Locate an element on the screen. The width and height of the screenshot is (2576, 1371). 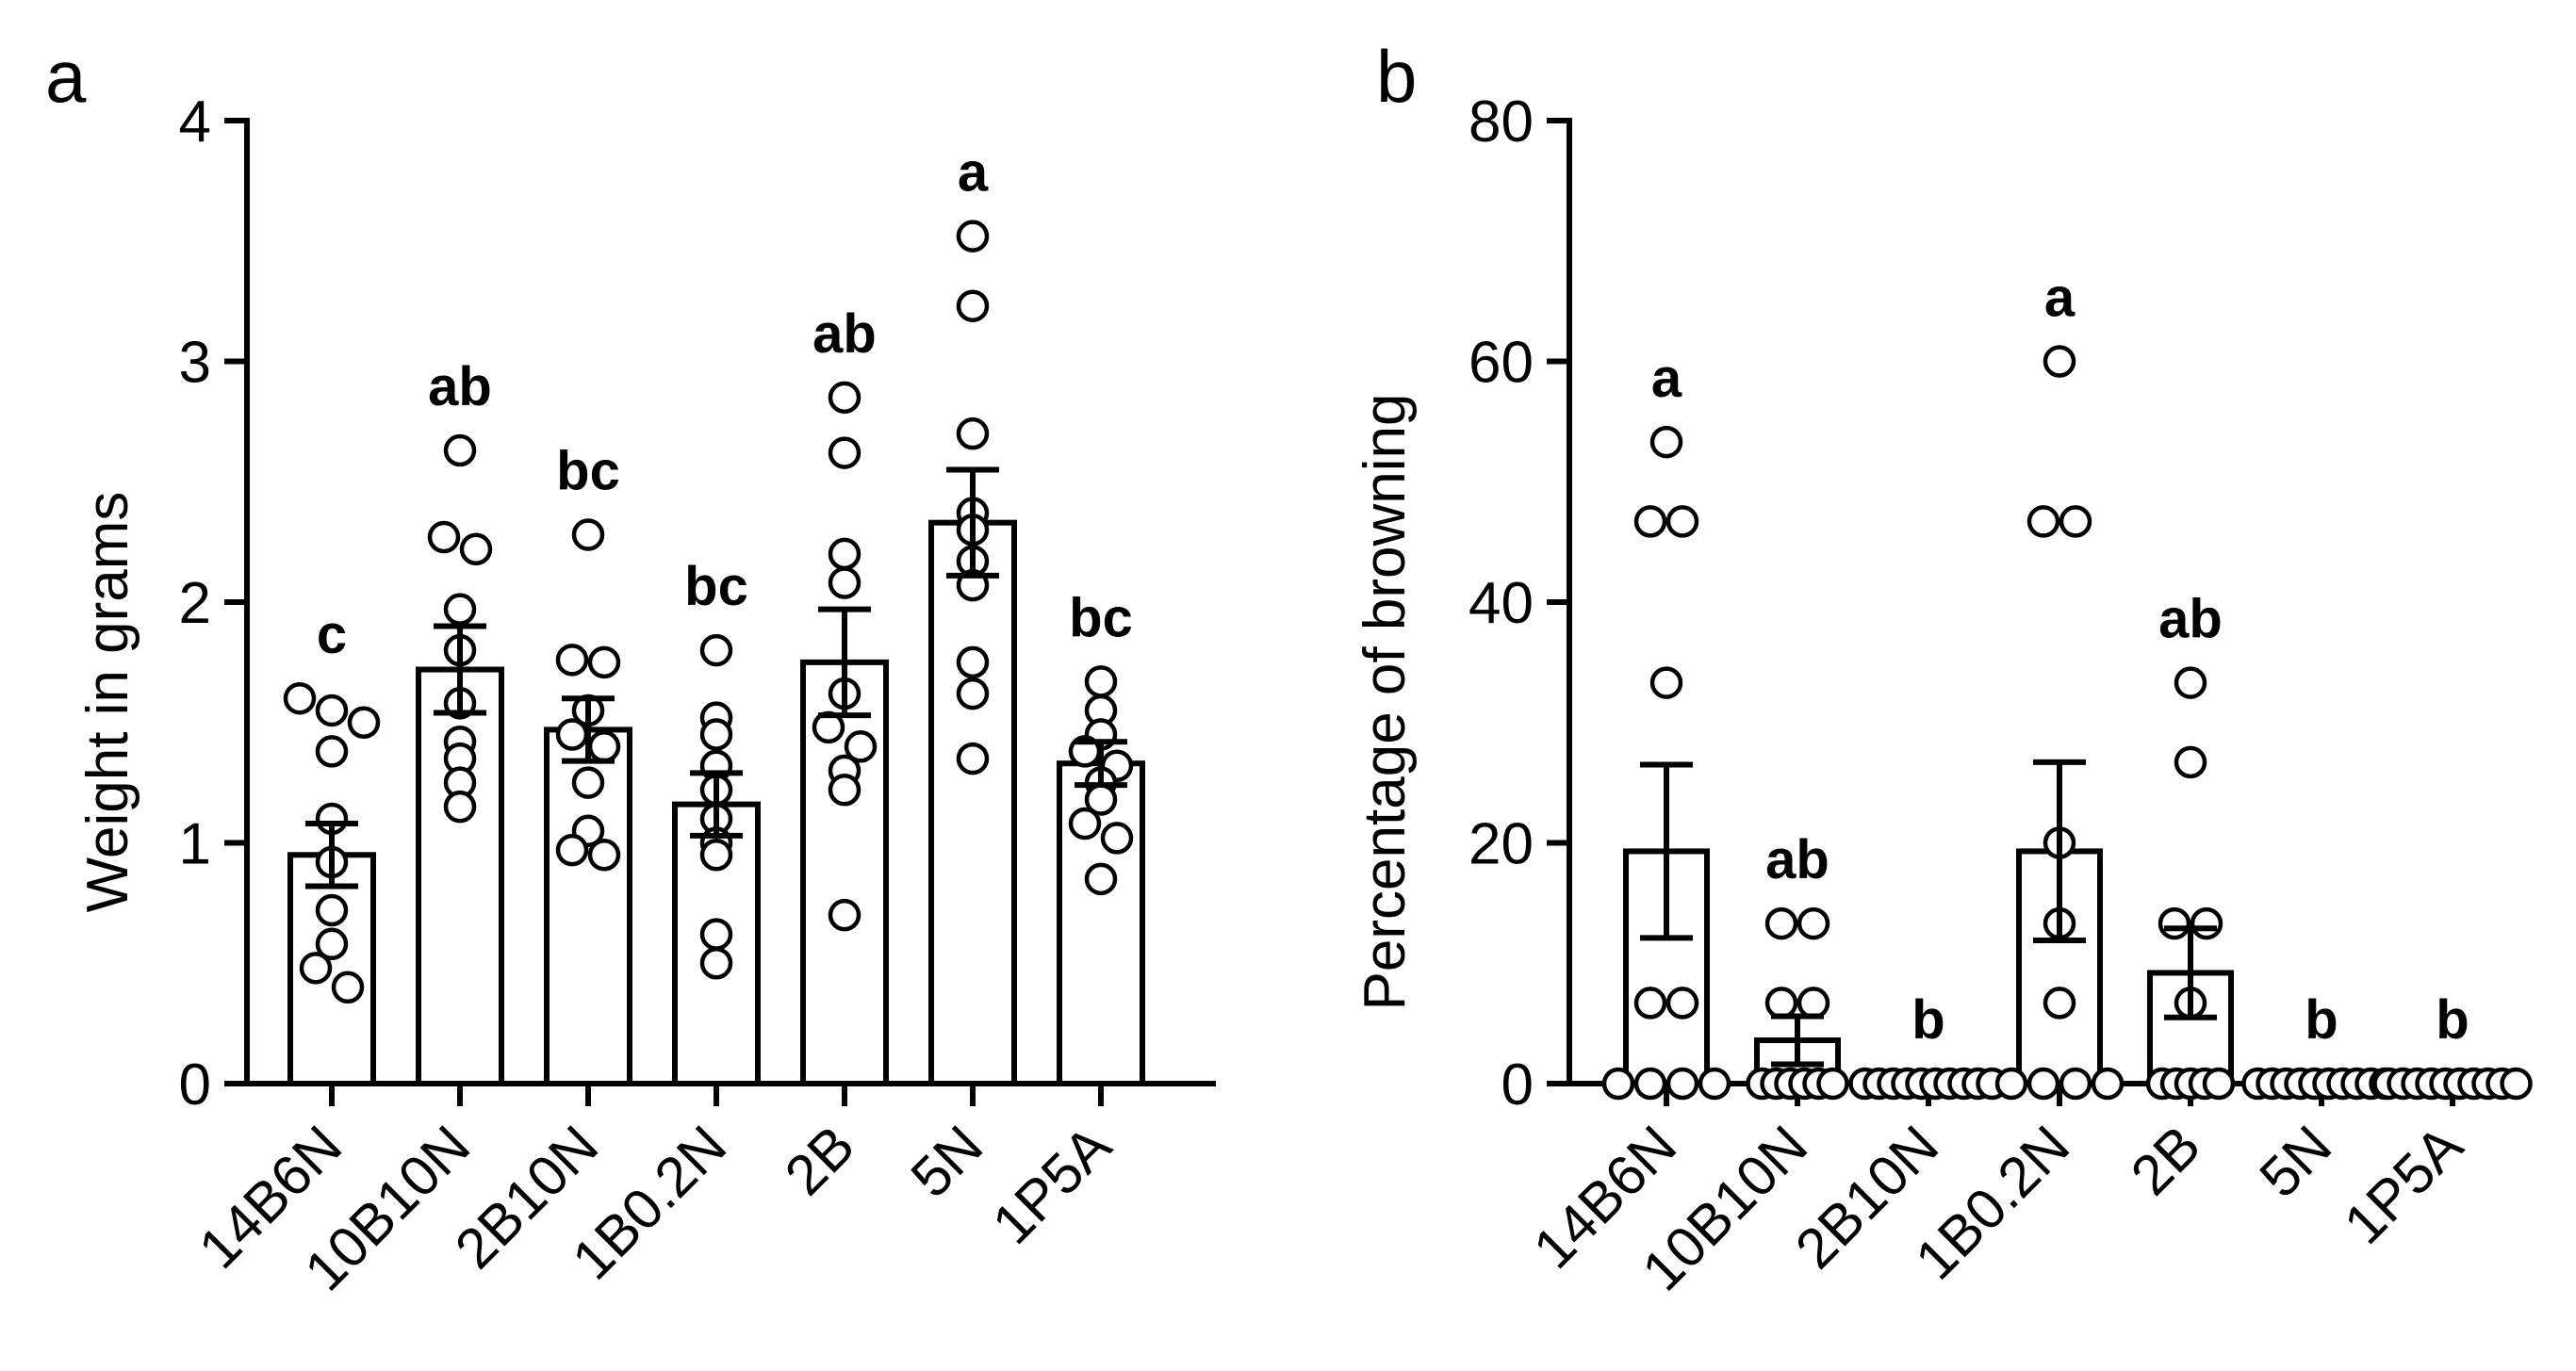
panel-b-significance-1P5A: b is located at coordinates (2452, 1020).